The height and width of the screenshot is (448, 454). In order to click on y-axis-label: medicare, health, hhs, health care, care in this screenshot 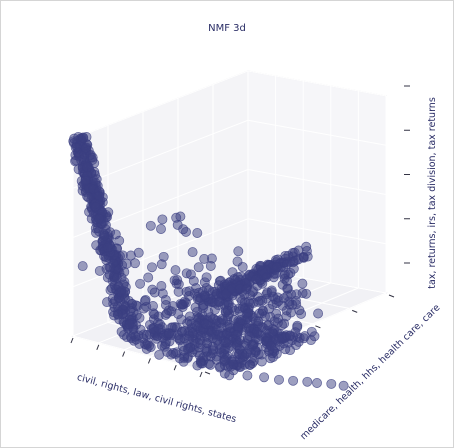, I will do `click(370, 372)`.